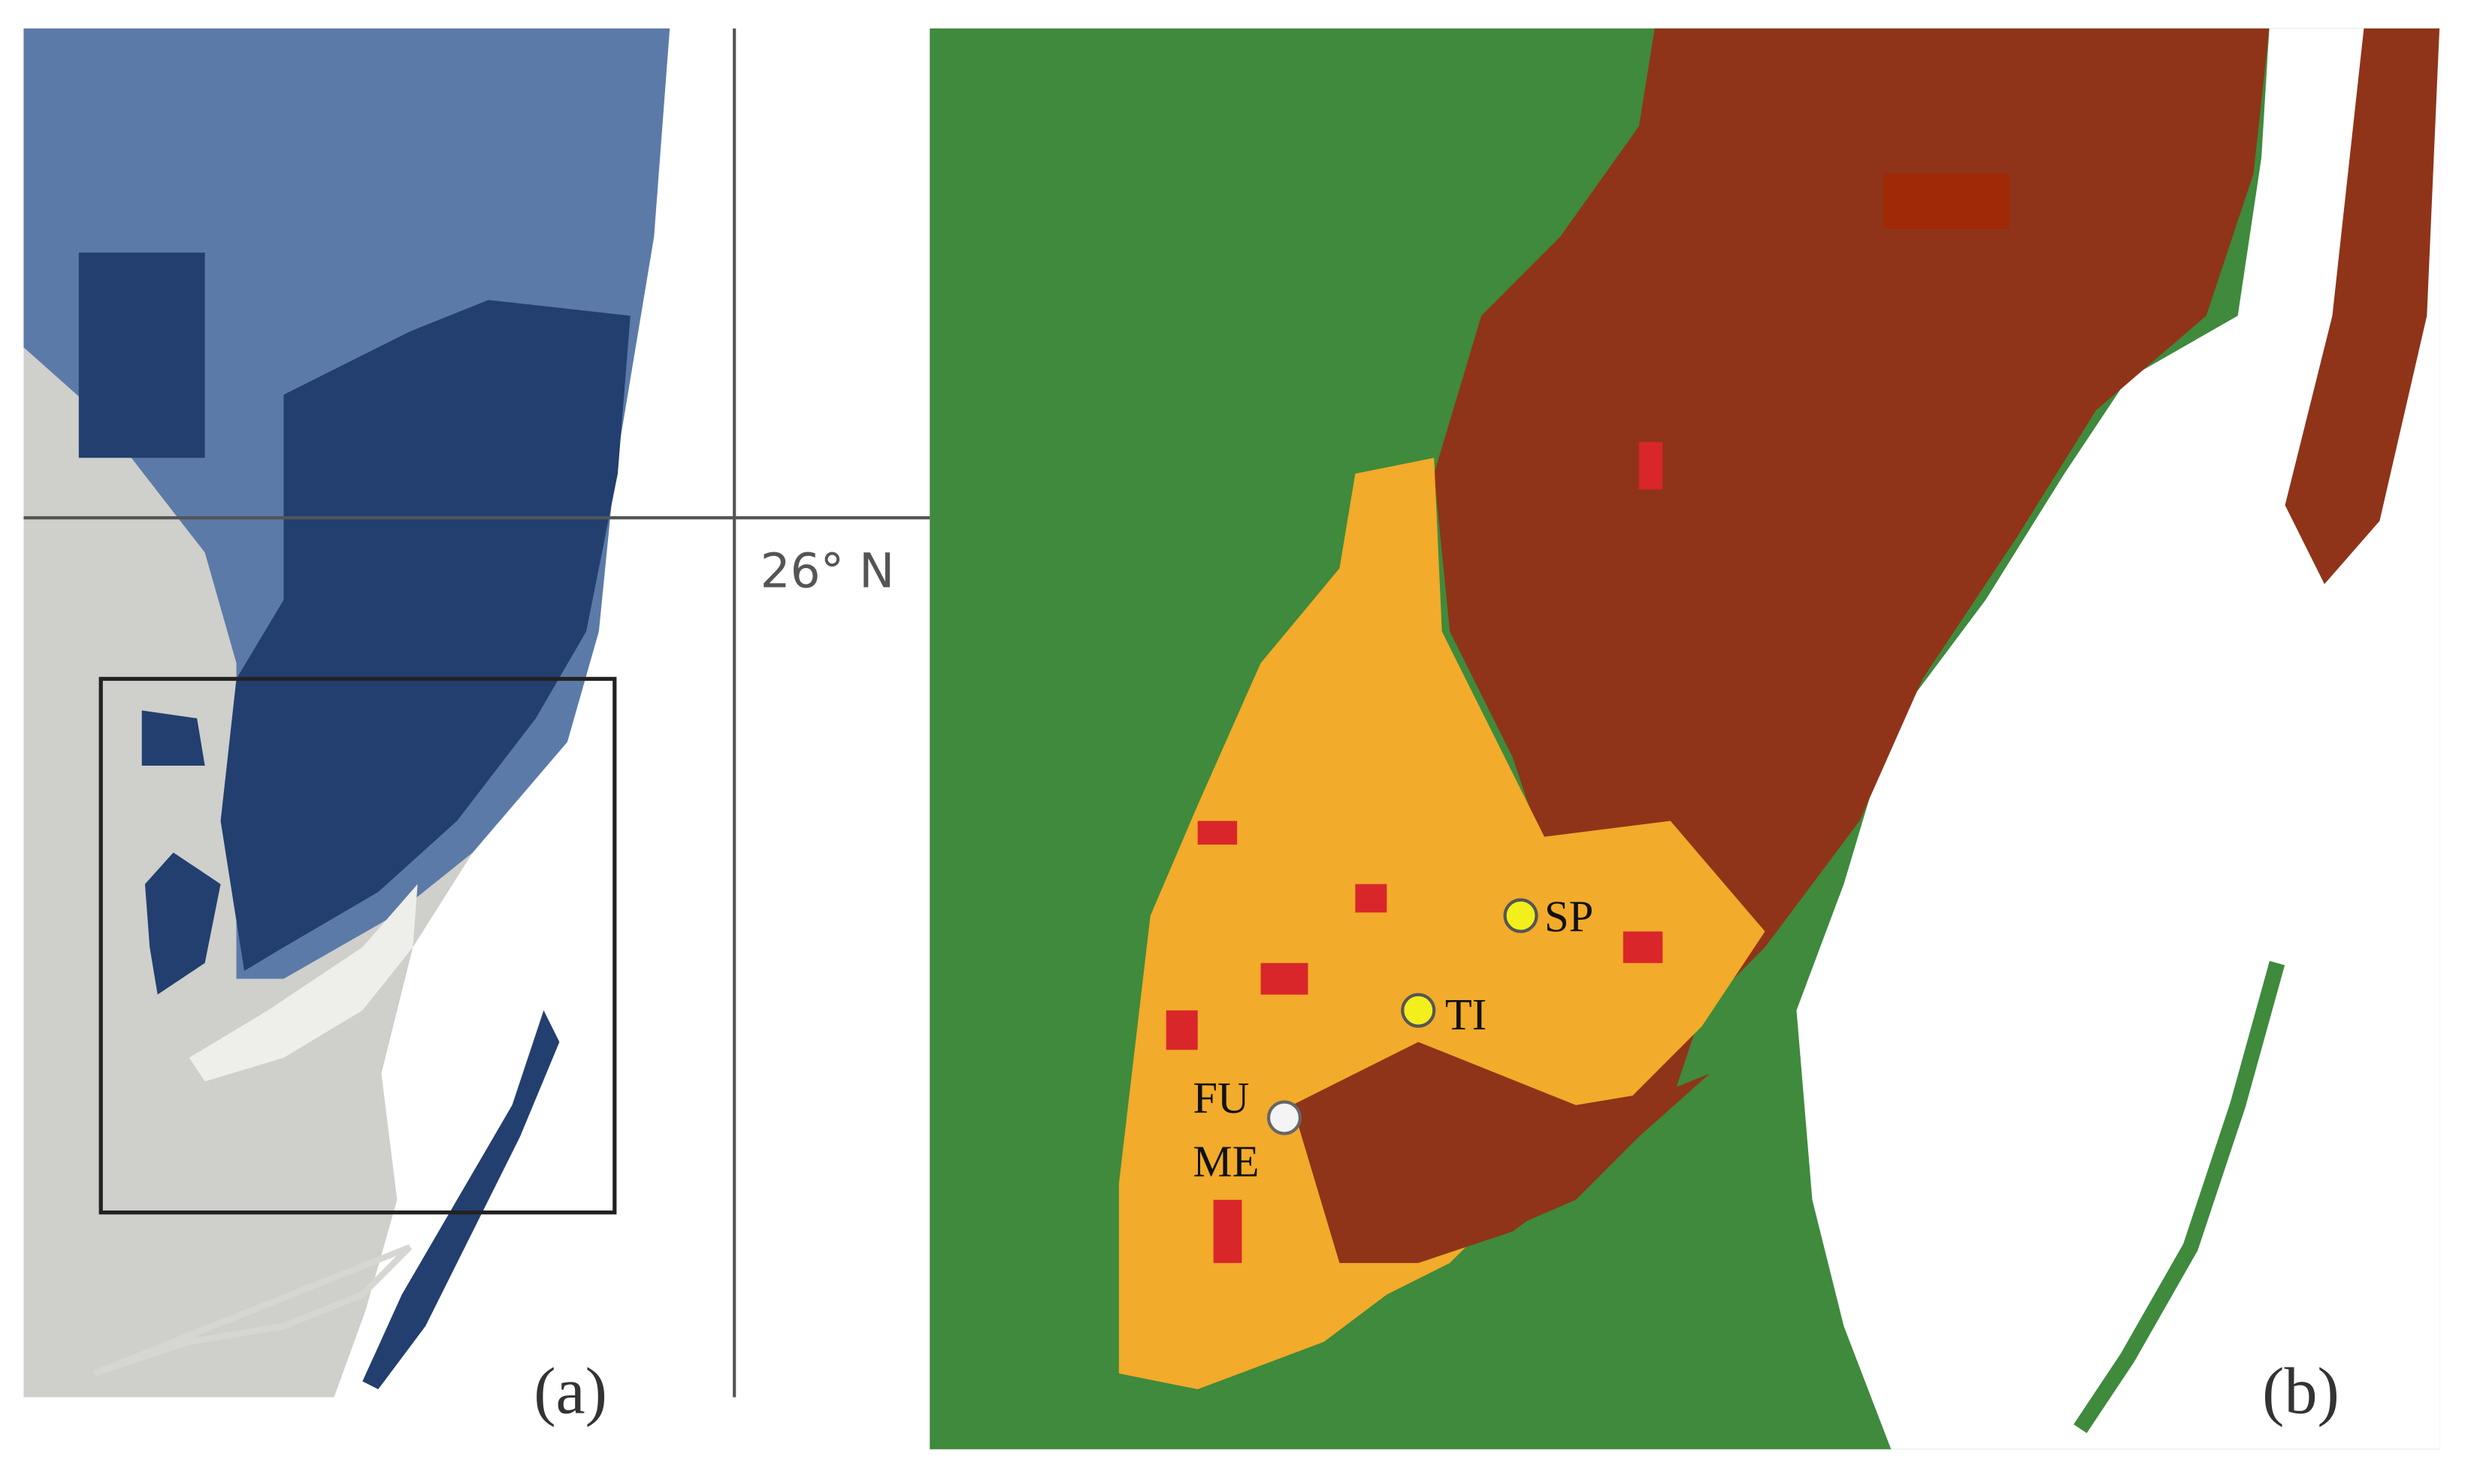 The image size is (2471, 1484). What do you see at coordinates (1226, 1161) in the screenshot?
I see `site-label: ME` at bounding box center [1226, 1161].